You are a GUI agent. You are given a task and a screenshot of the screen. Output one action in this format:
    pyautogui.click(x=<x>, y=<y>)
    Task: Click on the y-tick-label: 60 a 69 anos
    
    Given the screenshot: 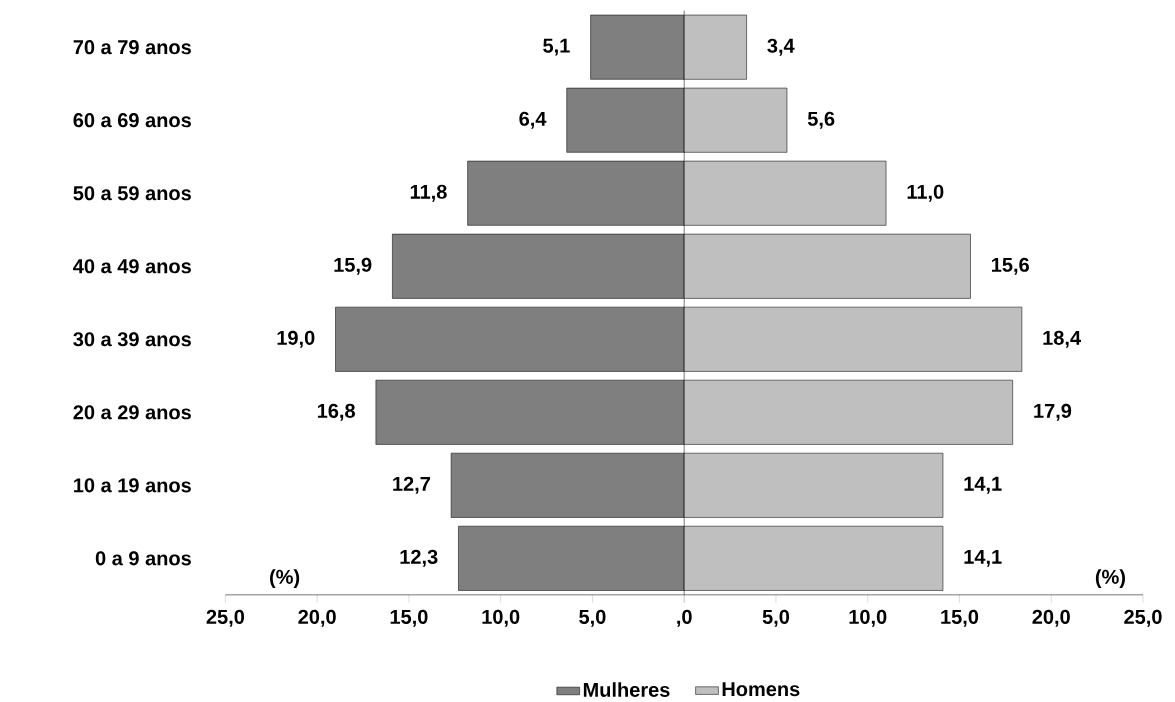 What is the action you would take?
    pyautogui.click(x=132, y=120)
    